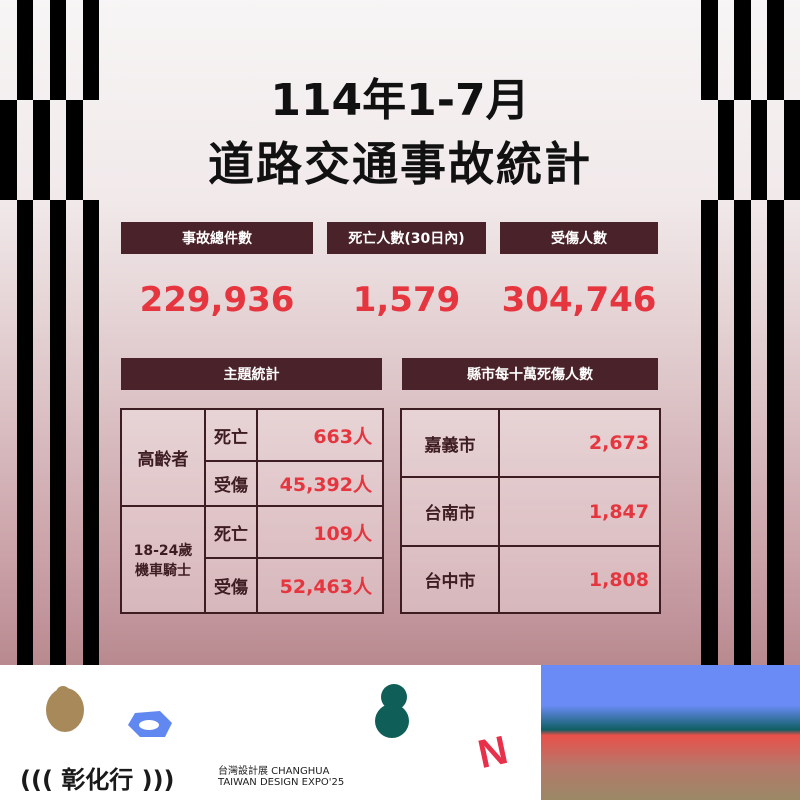 The image size is (800, 800). What do you see at coordinates (450, 443) in the screenshot?
I see `city-label: 嘉義市` at bounding box center [450, 443].